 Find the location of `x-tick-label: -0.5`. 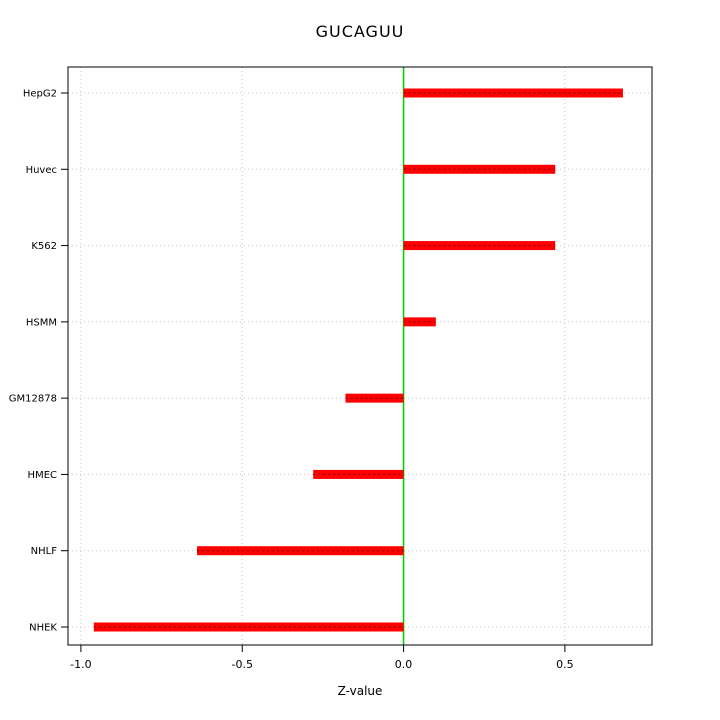

x-tick-label: -0.5 is located at coordinates (241, 664).